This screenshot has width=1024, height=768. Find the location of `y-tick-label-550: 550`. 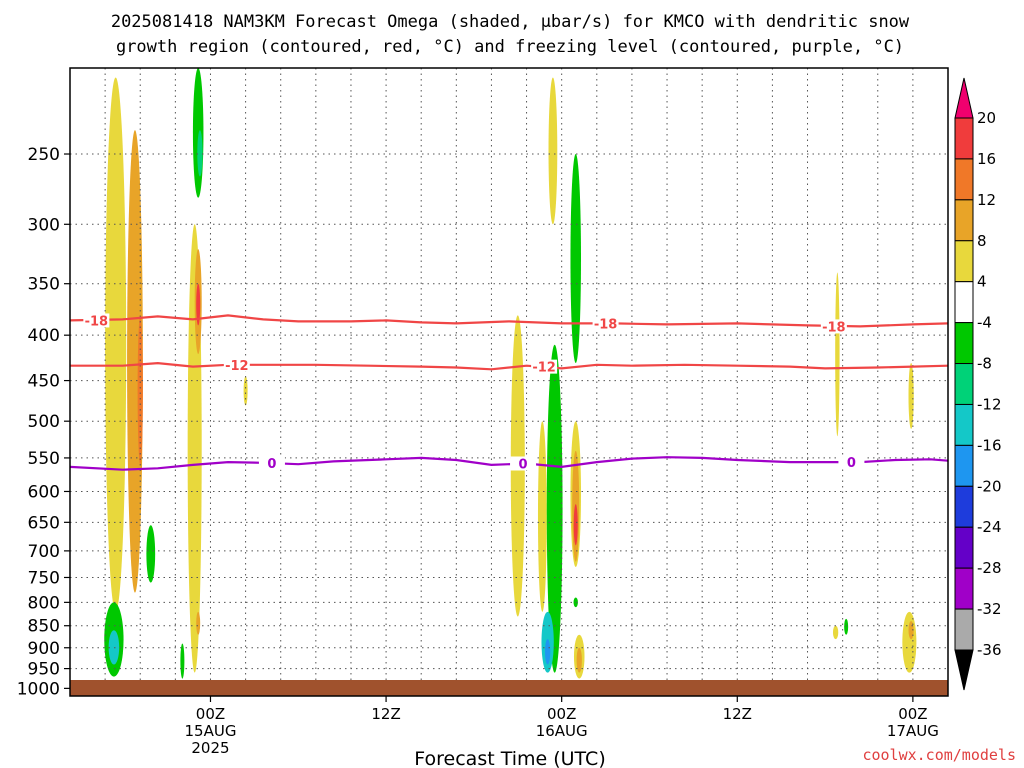

y-tick-label-550: 550 is located at coordinates (44, 459).